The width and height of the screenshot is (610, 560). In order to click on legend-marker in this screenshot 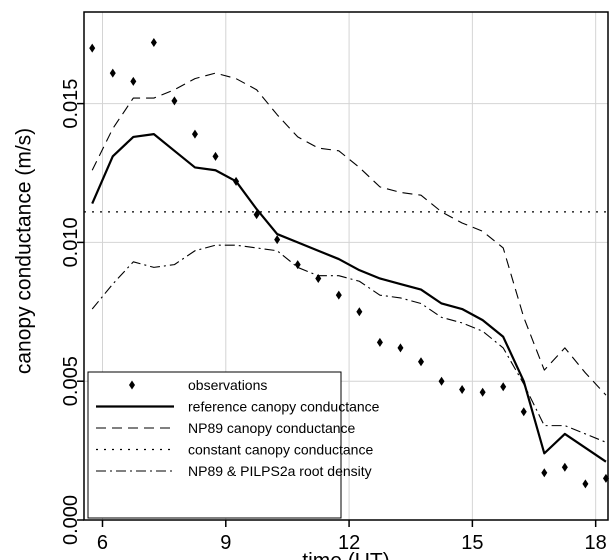, I will do `click(132, 385)`.